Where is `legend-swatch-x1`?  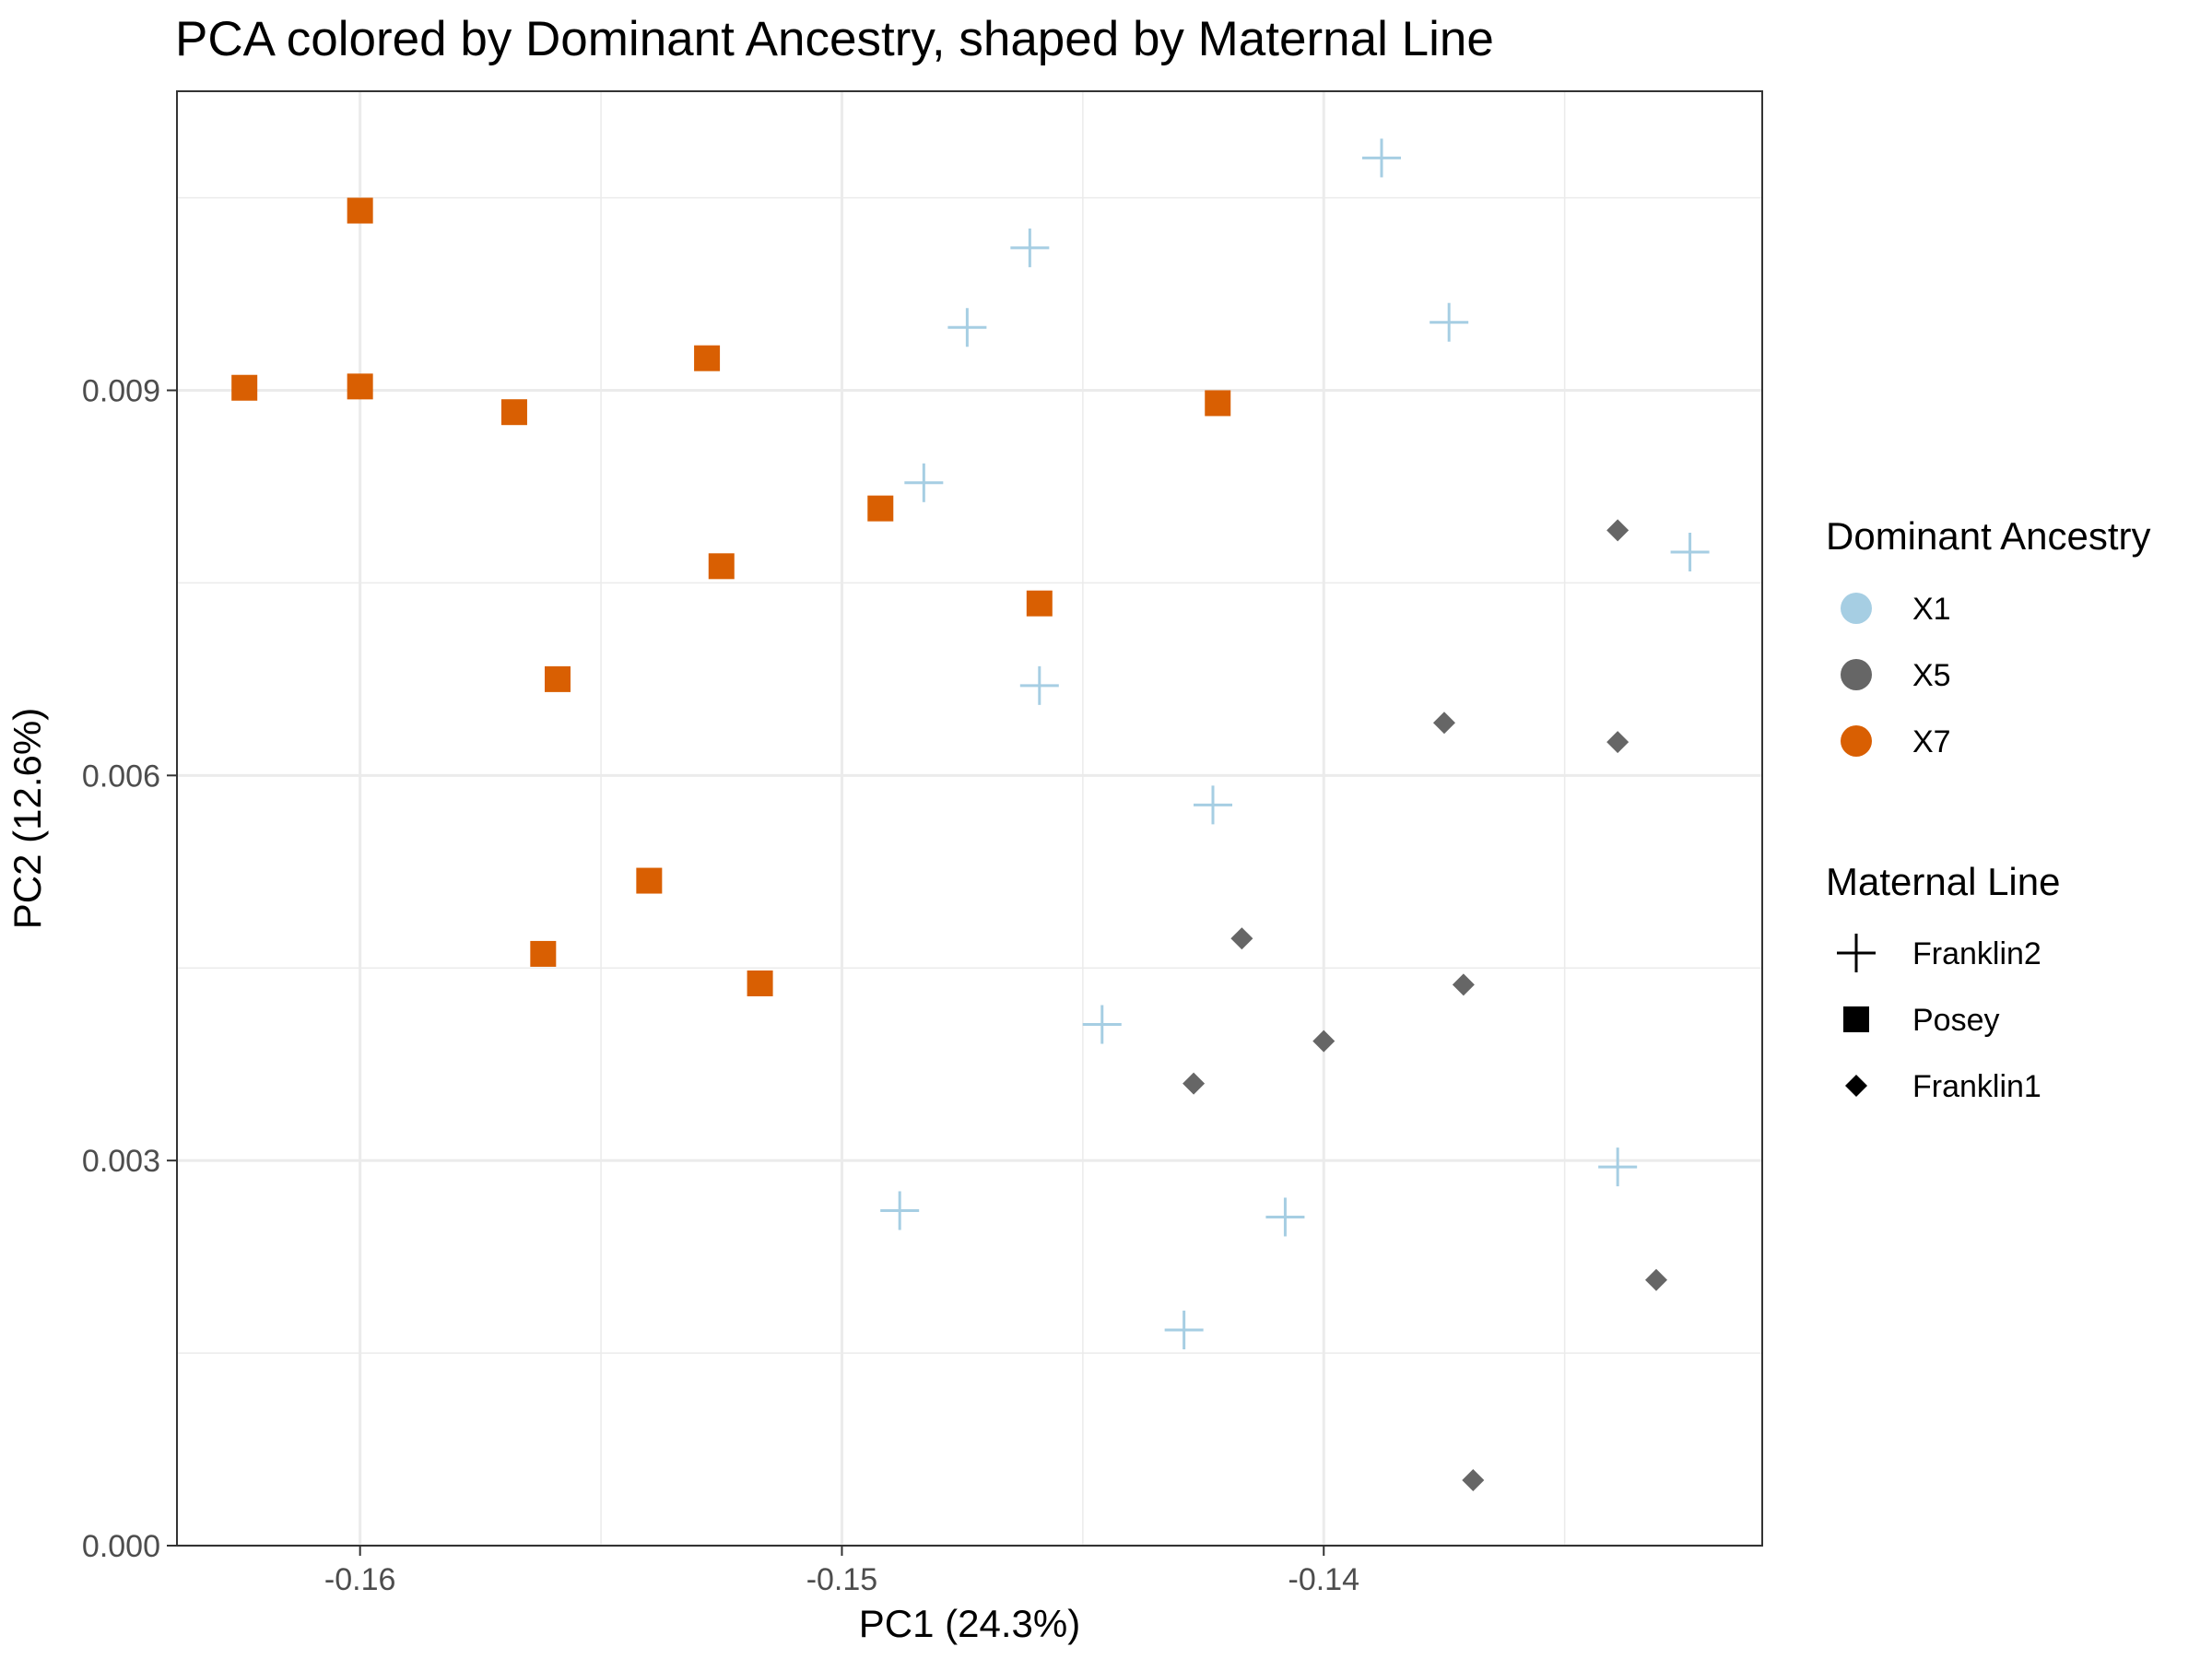 legend-swatch-x1 is located at coordinates (1856, 608).